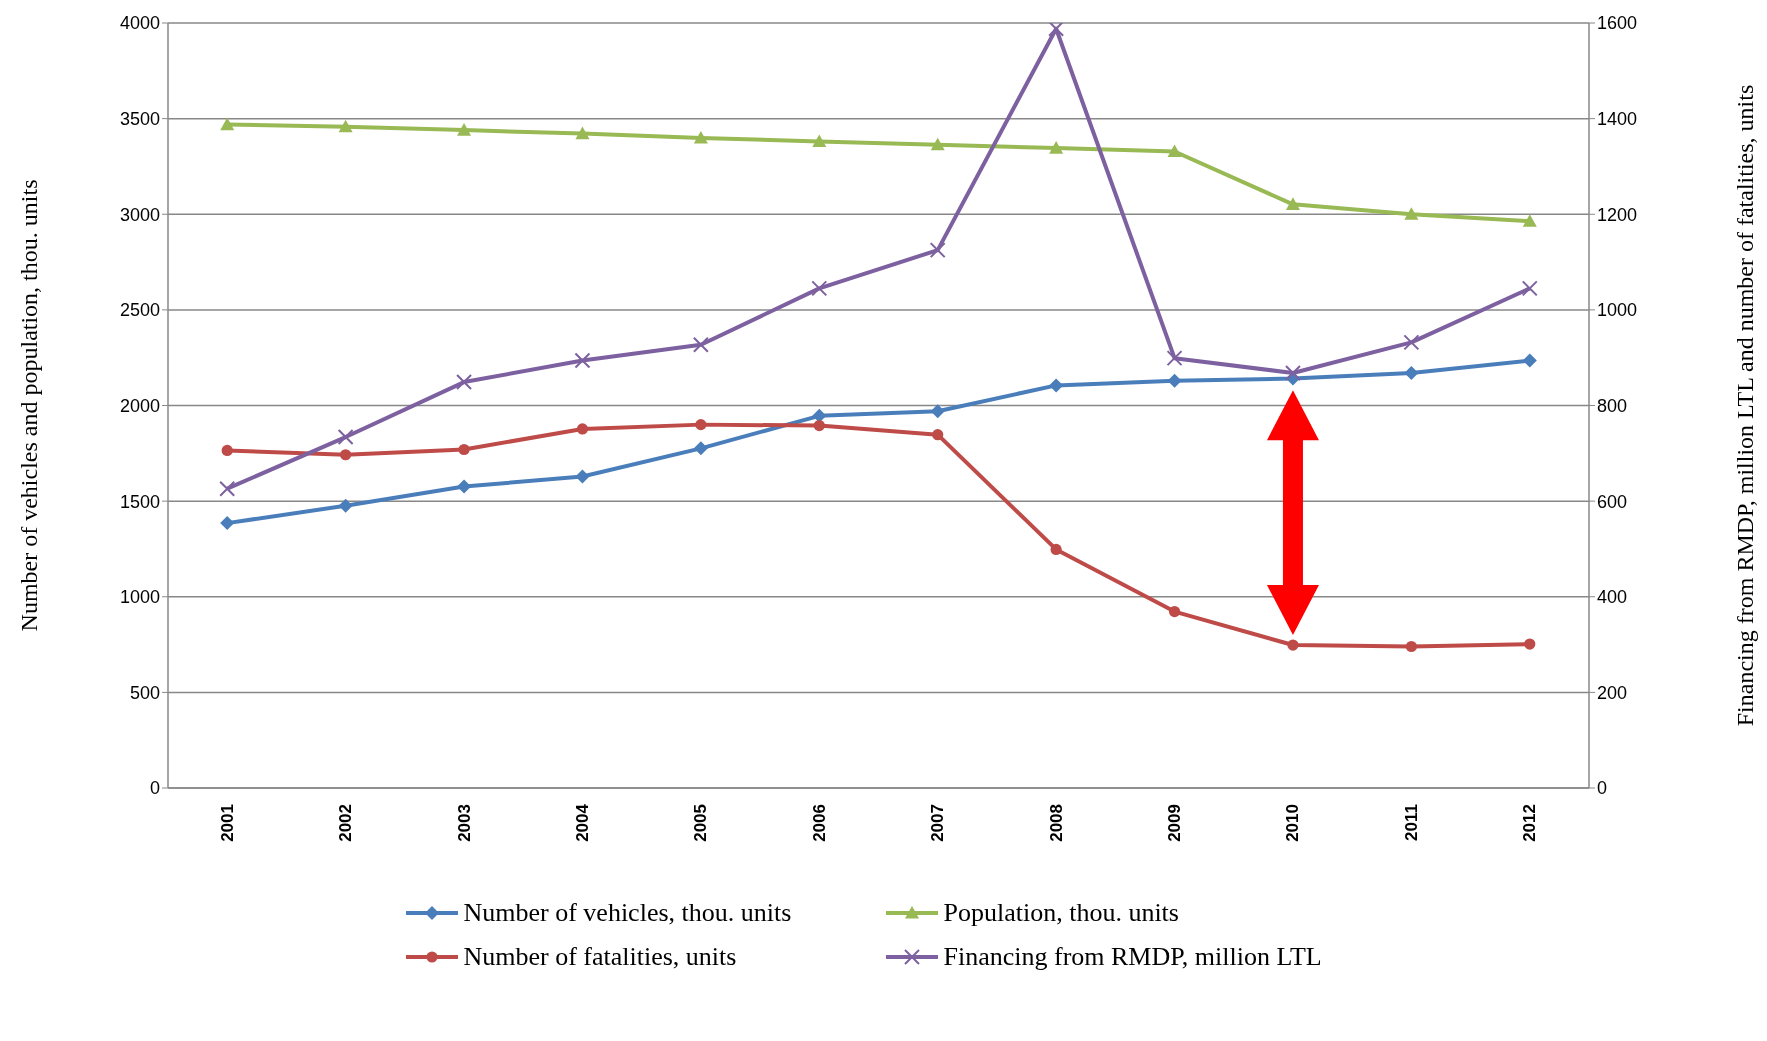 The width and height of the screenshot is (1767, 1041). Describe the element at coordinates (1530, 823) in the screenshot. I see `x-tick-label: 2012` at that location.